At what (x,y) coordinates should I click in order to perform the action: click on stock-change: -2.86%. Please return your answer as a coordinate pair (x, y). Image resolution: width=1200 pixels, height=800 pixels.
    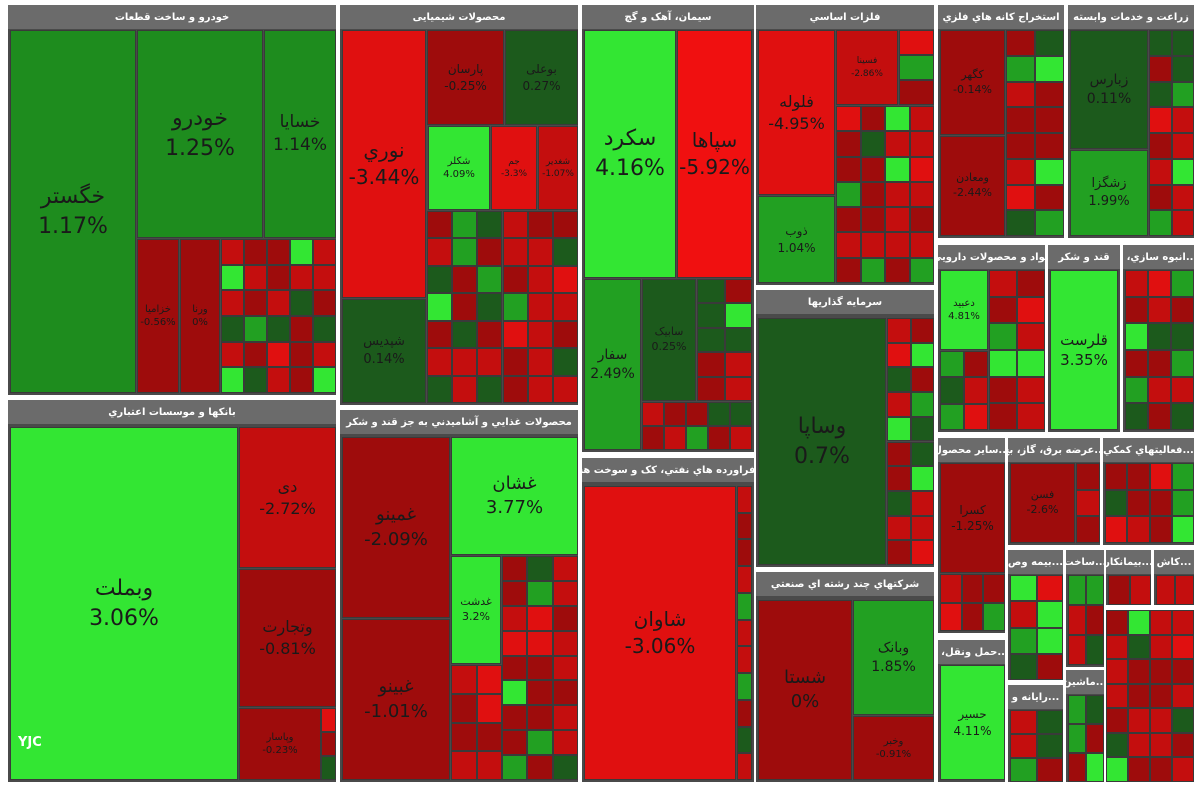
    Looking at the image, I should click on (867, 73).